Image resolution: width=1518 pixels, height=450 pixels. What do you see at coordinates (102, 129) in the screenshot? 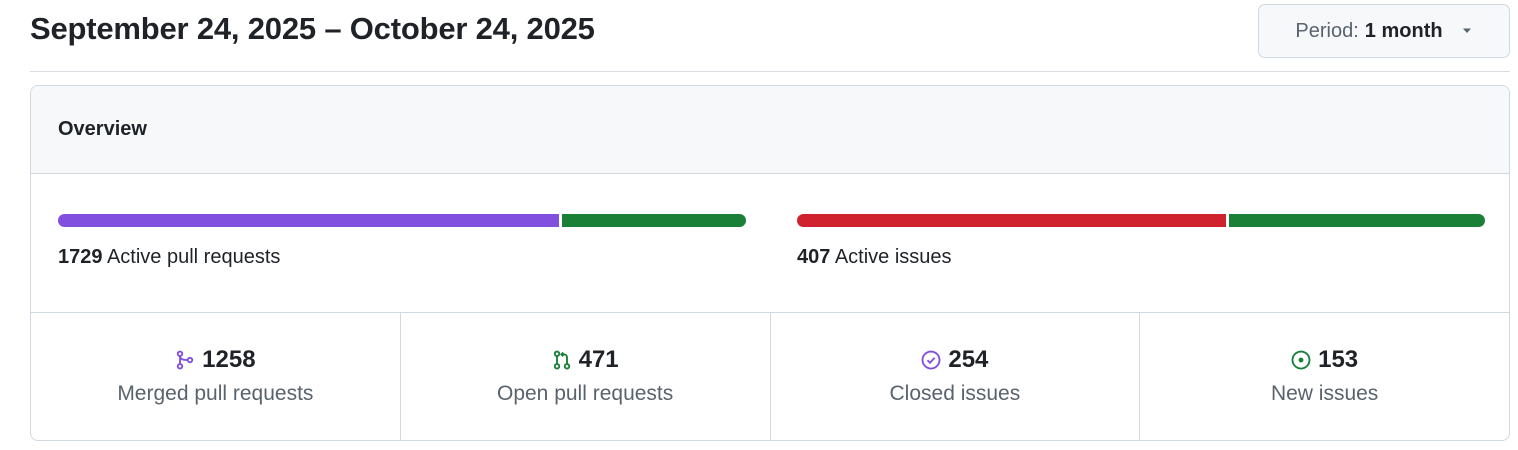
I see `overview-title: Overview` at bounding box center [102, 129].